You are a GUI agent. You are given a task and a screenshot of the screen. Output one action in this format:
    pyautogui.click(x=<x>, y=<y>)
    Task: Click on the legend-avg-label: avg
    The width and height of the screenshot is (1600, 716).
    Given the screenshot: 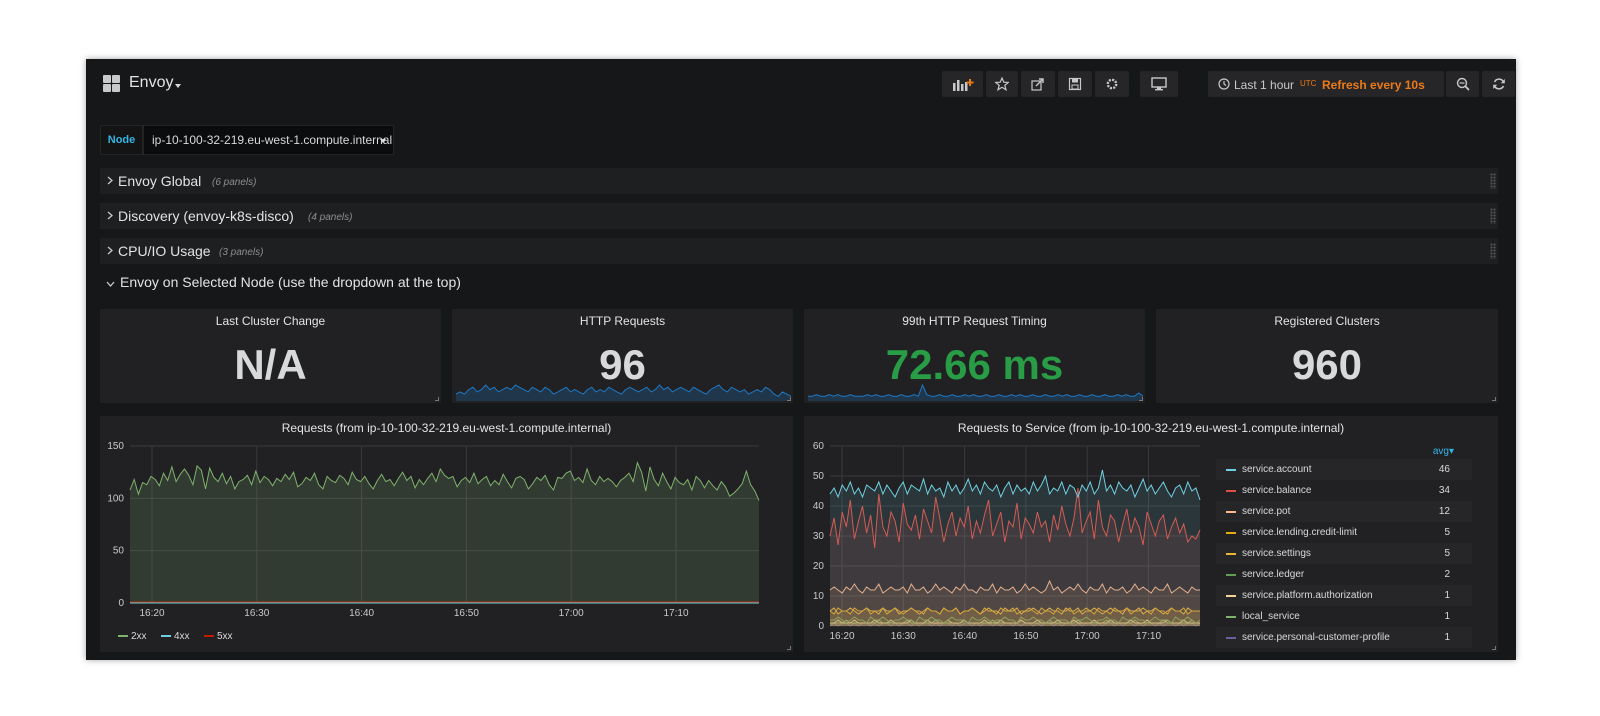 What is the action you would take?
    pyautogui.click(x=1440, y=451)
    